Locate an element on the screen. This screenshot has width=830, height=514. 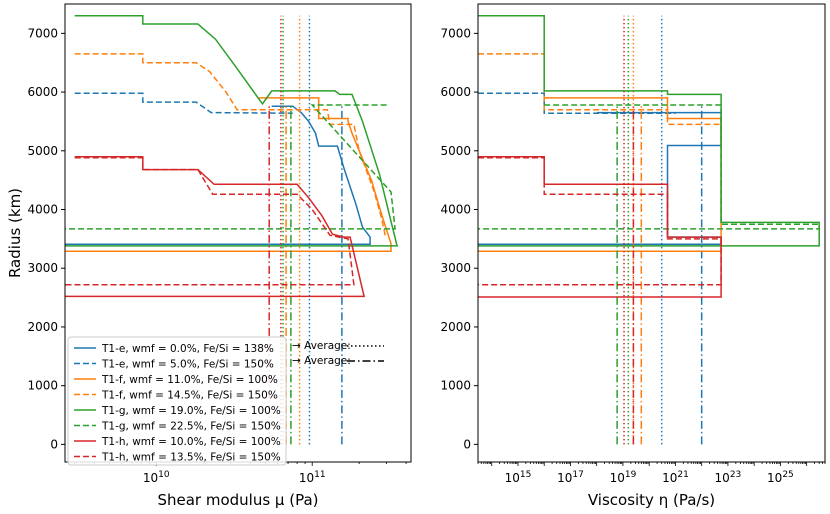
x-tick-label-1-5: 1025 is located at coordinates (780, 477).